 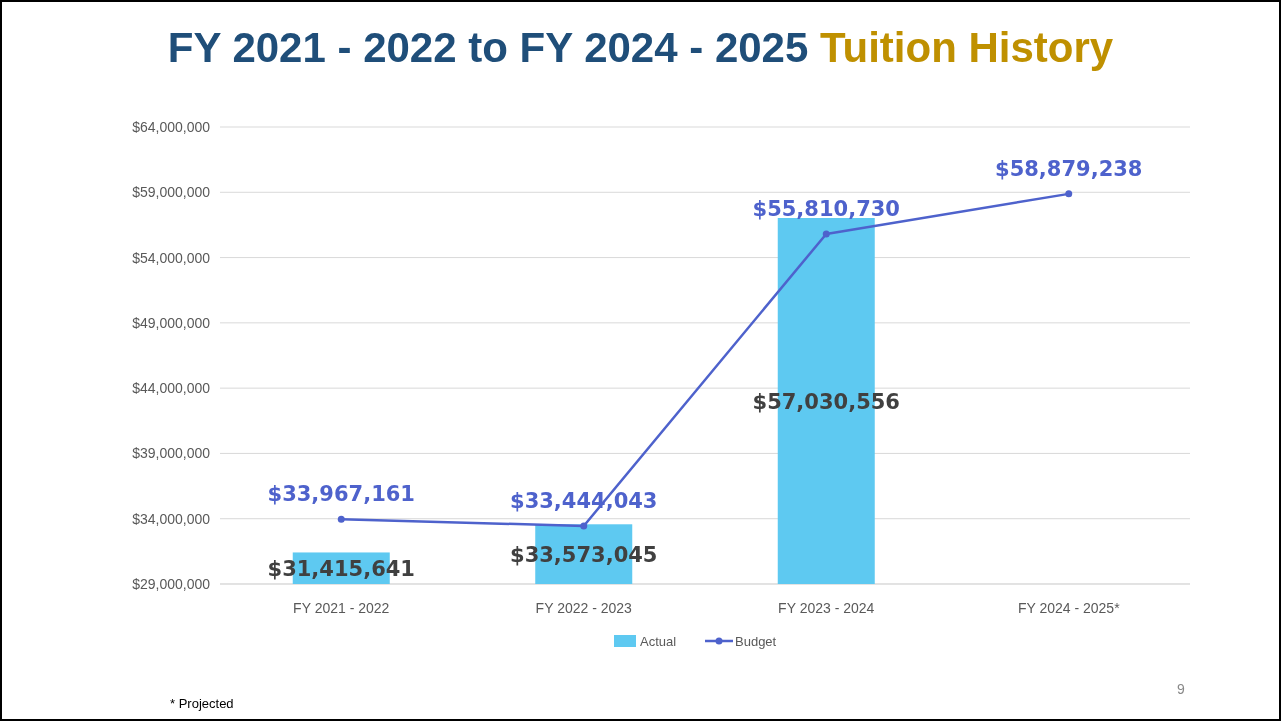 I want to click on data-label: $55,810,730, so click(x=826, y=208).